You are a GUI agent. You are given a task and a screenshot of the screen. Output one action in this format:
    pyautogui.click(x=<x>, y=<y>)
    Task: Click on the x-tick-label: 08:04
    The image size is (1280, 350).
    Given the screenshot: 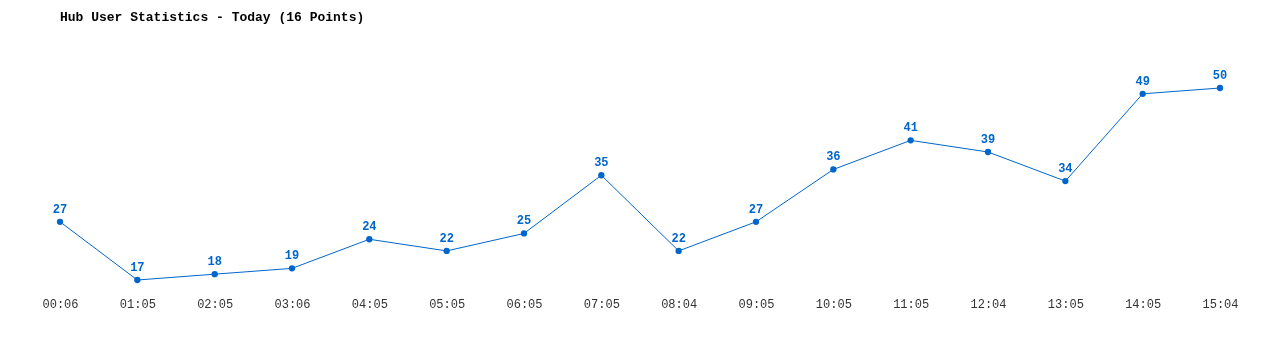 What is the action you would take?
    pyautogui.click(x=679, y=304)
    